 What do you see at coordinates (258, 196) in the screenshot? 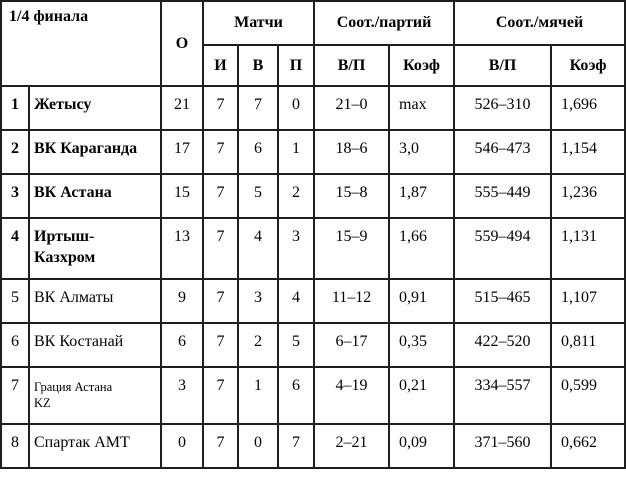
I see `won-cell: 5` at bounding box center [258, 196].